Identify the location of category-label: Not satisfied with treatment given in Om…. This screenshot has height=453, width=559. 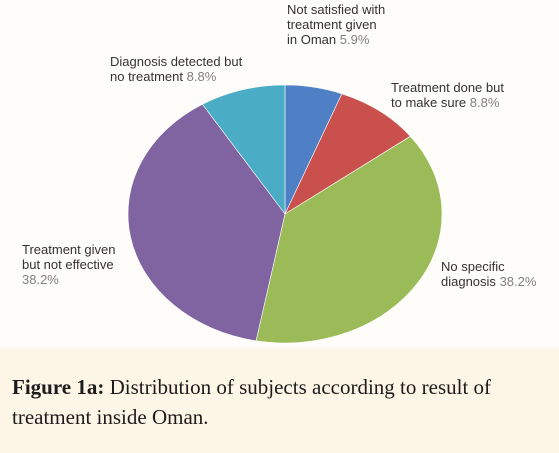
(336, 24).